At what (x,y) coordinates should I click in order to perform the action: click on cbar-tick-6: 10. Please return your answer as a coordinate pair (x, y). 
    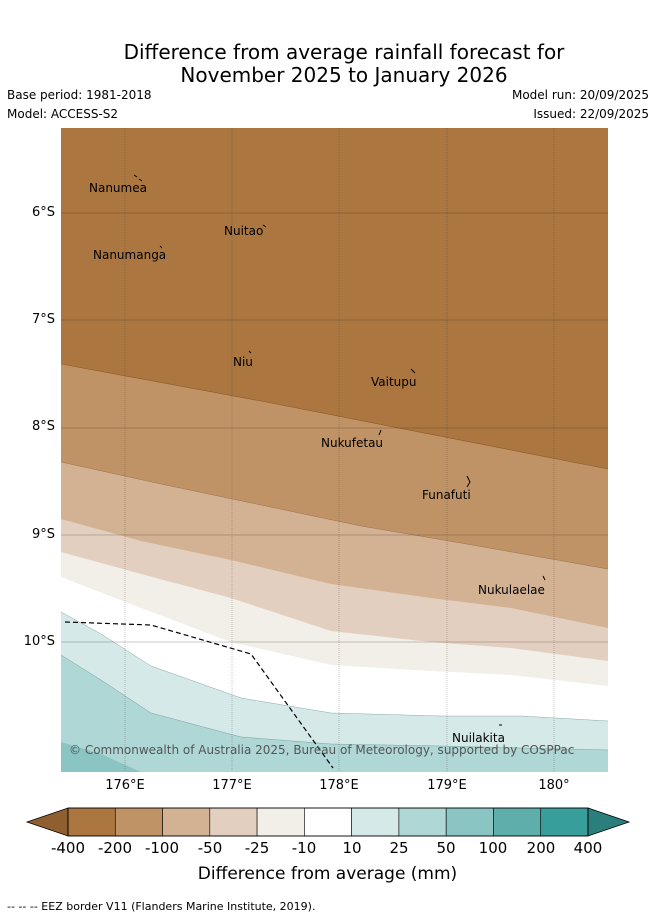
    Looking at the image, I should click on (352, 848).